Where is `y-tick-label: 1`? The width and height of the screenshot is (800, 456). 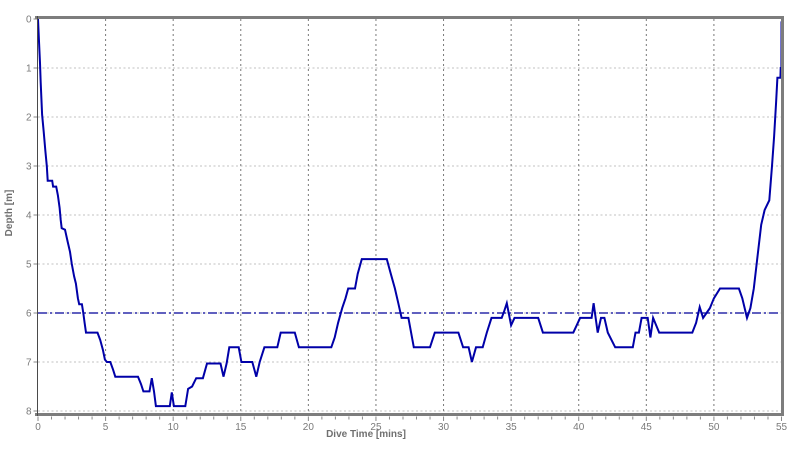 y-tick-label: 1 is located at coordinates (29, 69).